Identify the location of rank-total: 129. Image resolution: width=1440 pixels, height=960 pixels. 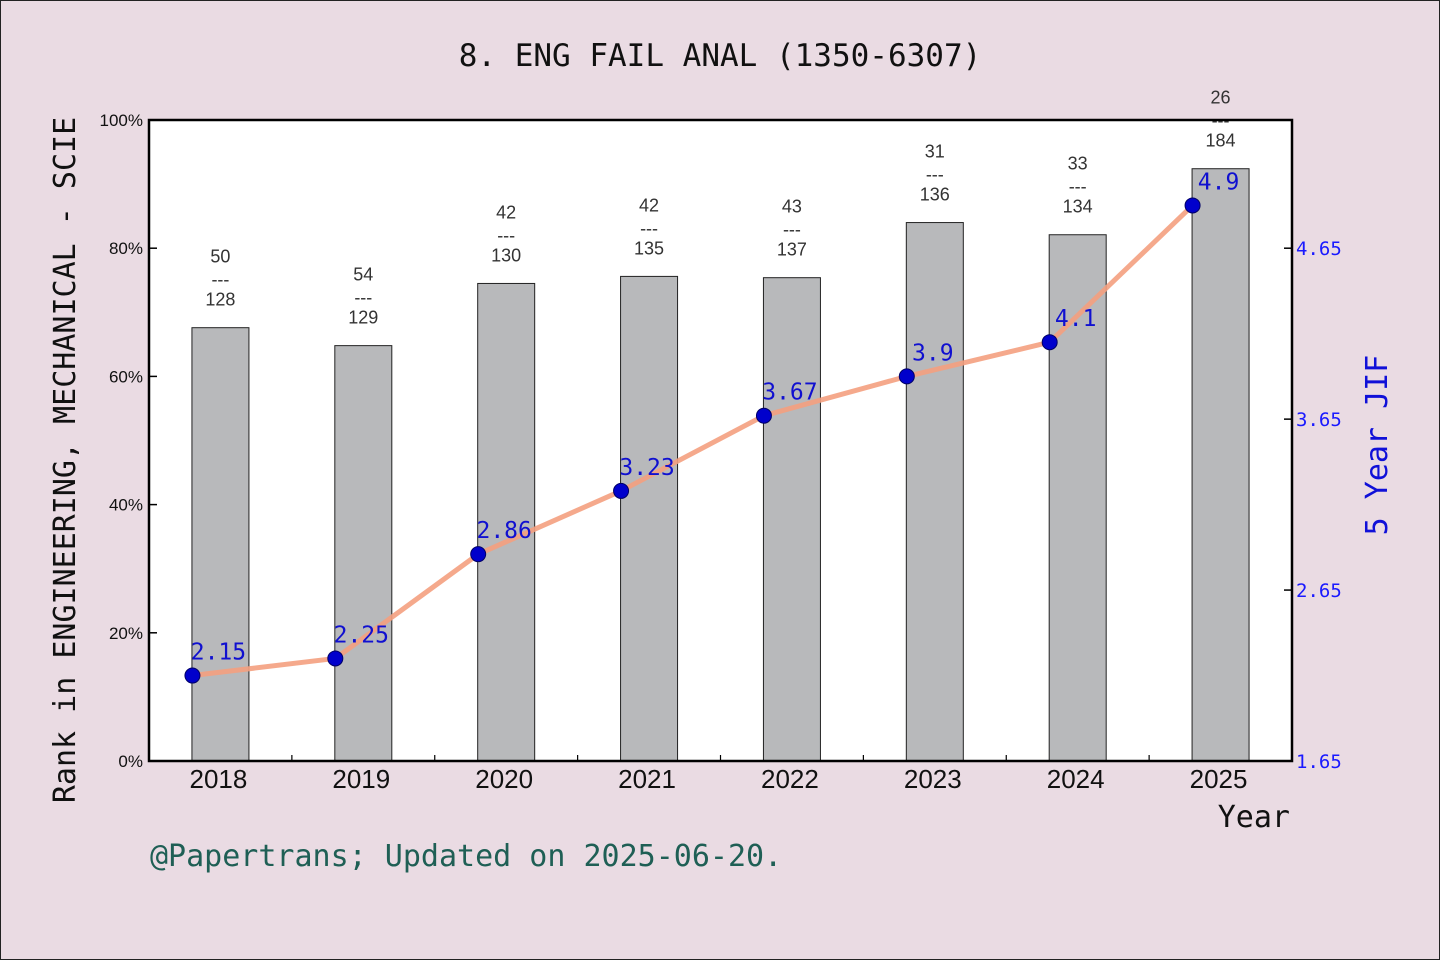
(363, 318).